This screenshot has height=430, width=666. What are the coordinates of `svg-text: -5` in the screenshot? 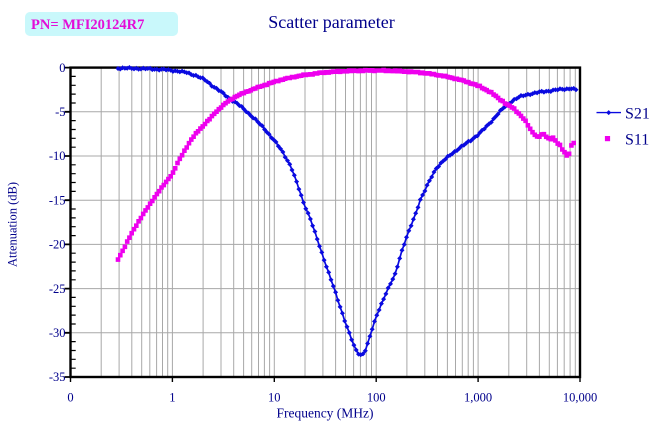 It's located at (60, 112).